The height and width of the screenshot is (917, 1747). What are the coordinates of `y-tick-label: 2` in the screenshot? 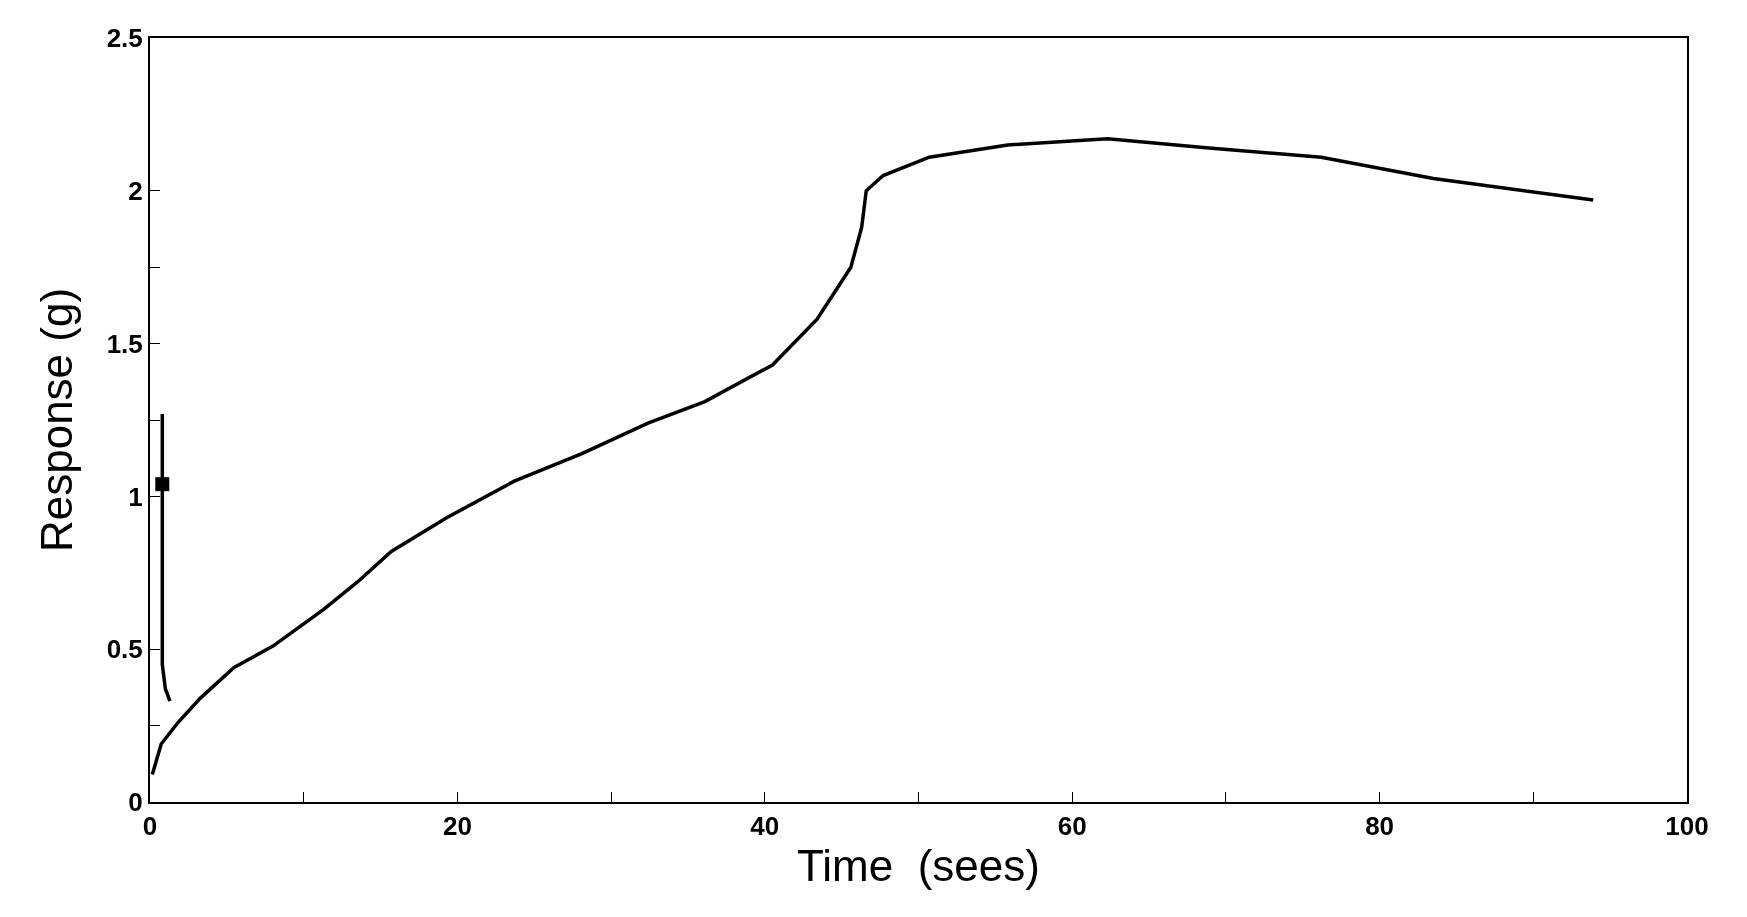 It's located at (135, 190).